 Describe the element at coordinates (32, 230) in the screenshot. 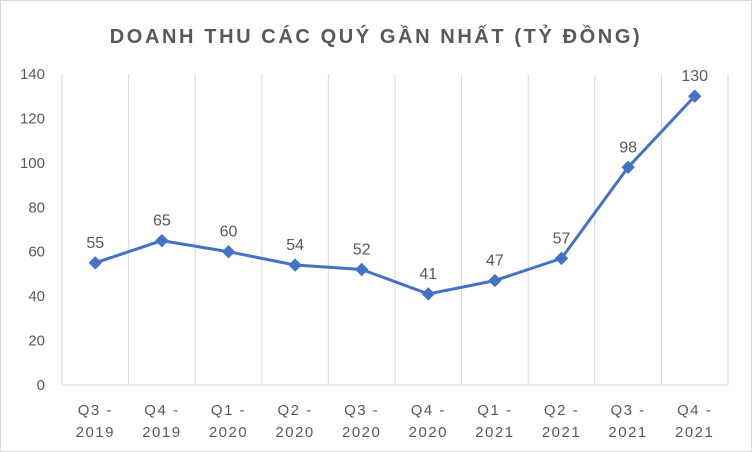

I see `y-axis-ticks: 0 20 40 60 80 100 120 140` at that location.